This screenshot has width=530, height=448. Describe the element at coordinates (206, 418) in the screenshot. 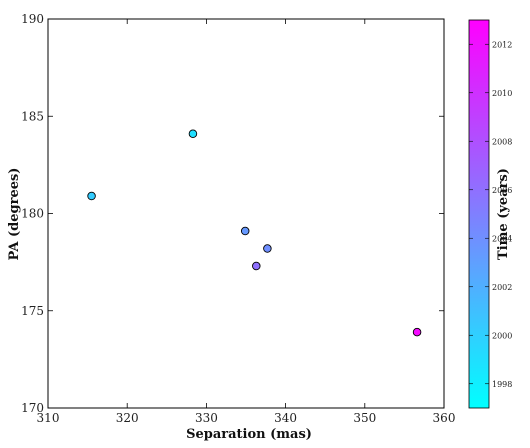

I see `x-tick-label: 330` at that location.